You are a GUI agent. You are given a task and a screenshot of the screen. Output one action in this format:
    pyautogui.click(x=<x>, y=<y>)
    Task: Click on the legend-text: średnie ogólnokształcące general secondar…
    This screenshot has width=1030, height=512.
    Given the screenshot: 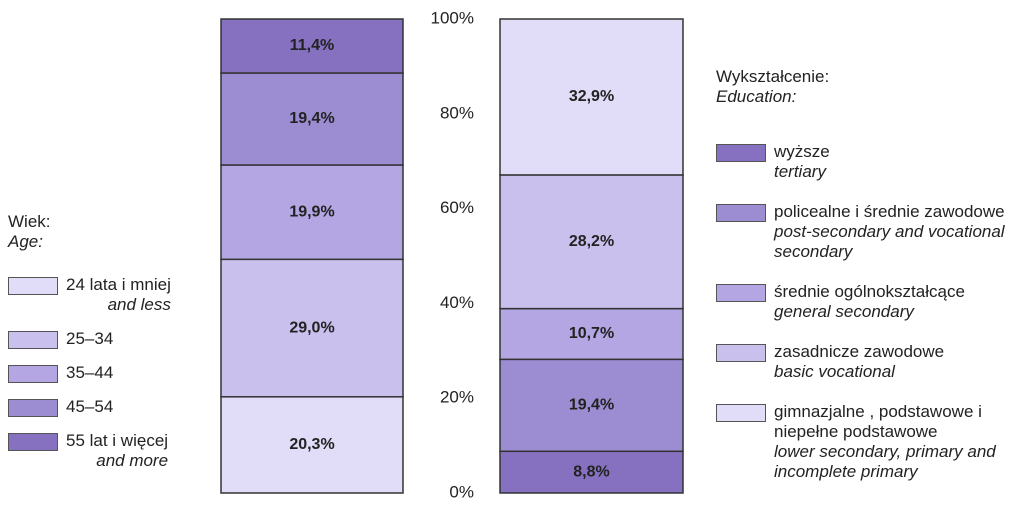 What is the action you would take?
    pyautogui.click(x=900, y=302)
    